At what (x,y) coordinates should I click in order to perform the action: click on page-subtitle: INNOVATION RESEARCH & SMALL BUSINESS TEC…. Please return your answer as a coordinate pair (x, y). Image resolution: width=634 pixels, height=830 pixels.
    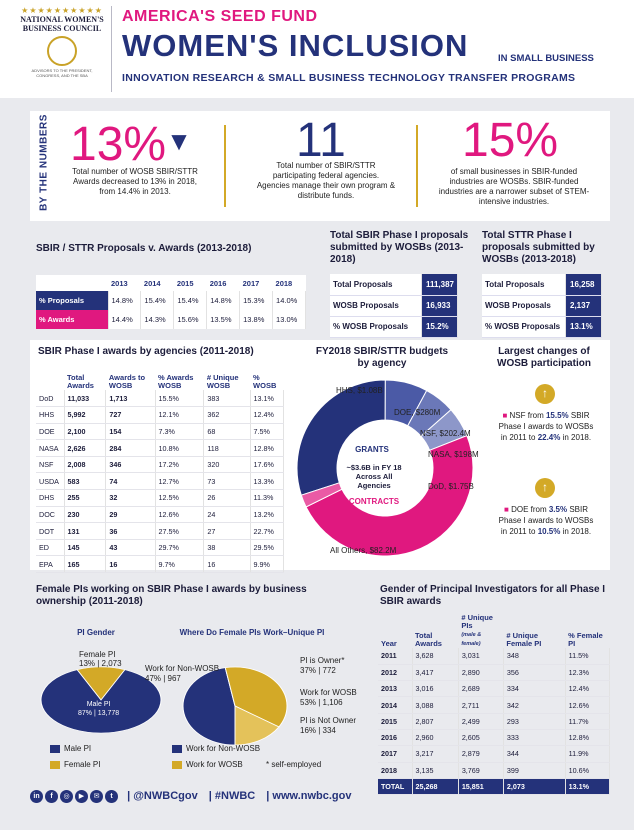
    Looking at the image, I should click on (349, 78).